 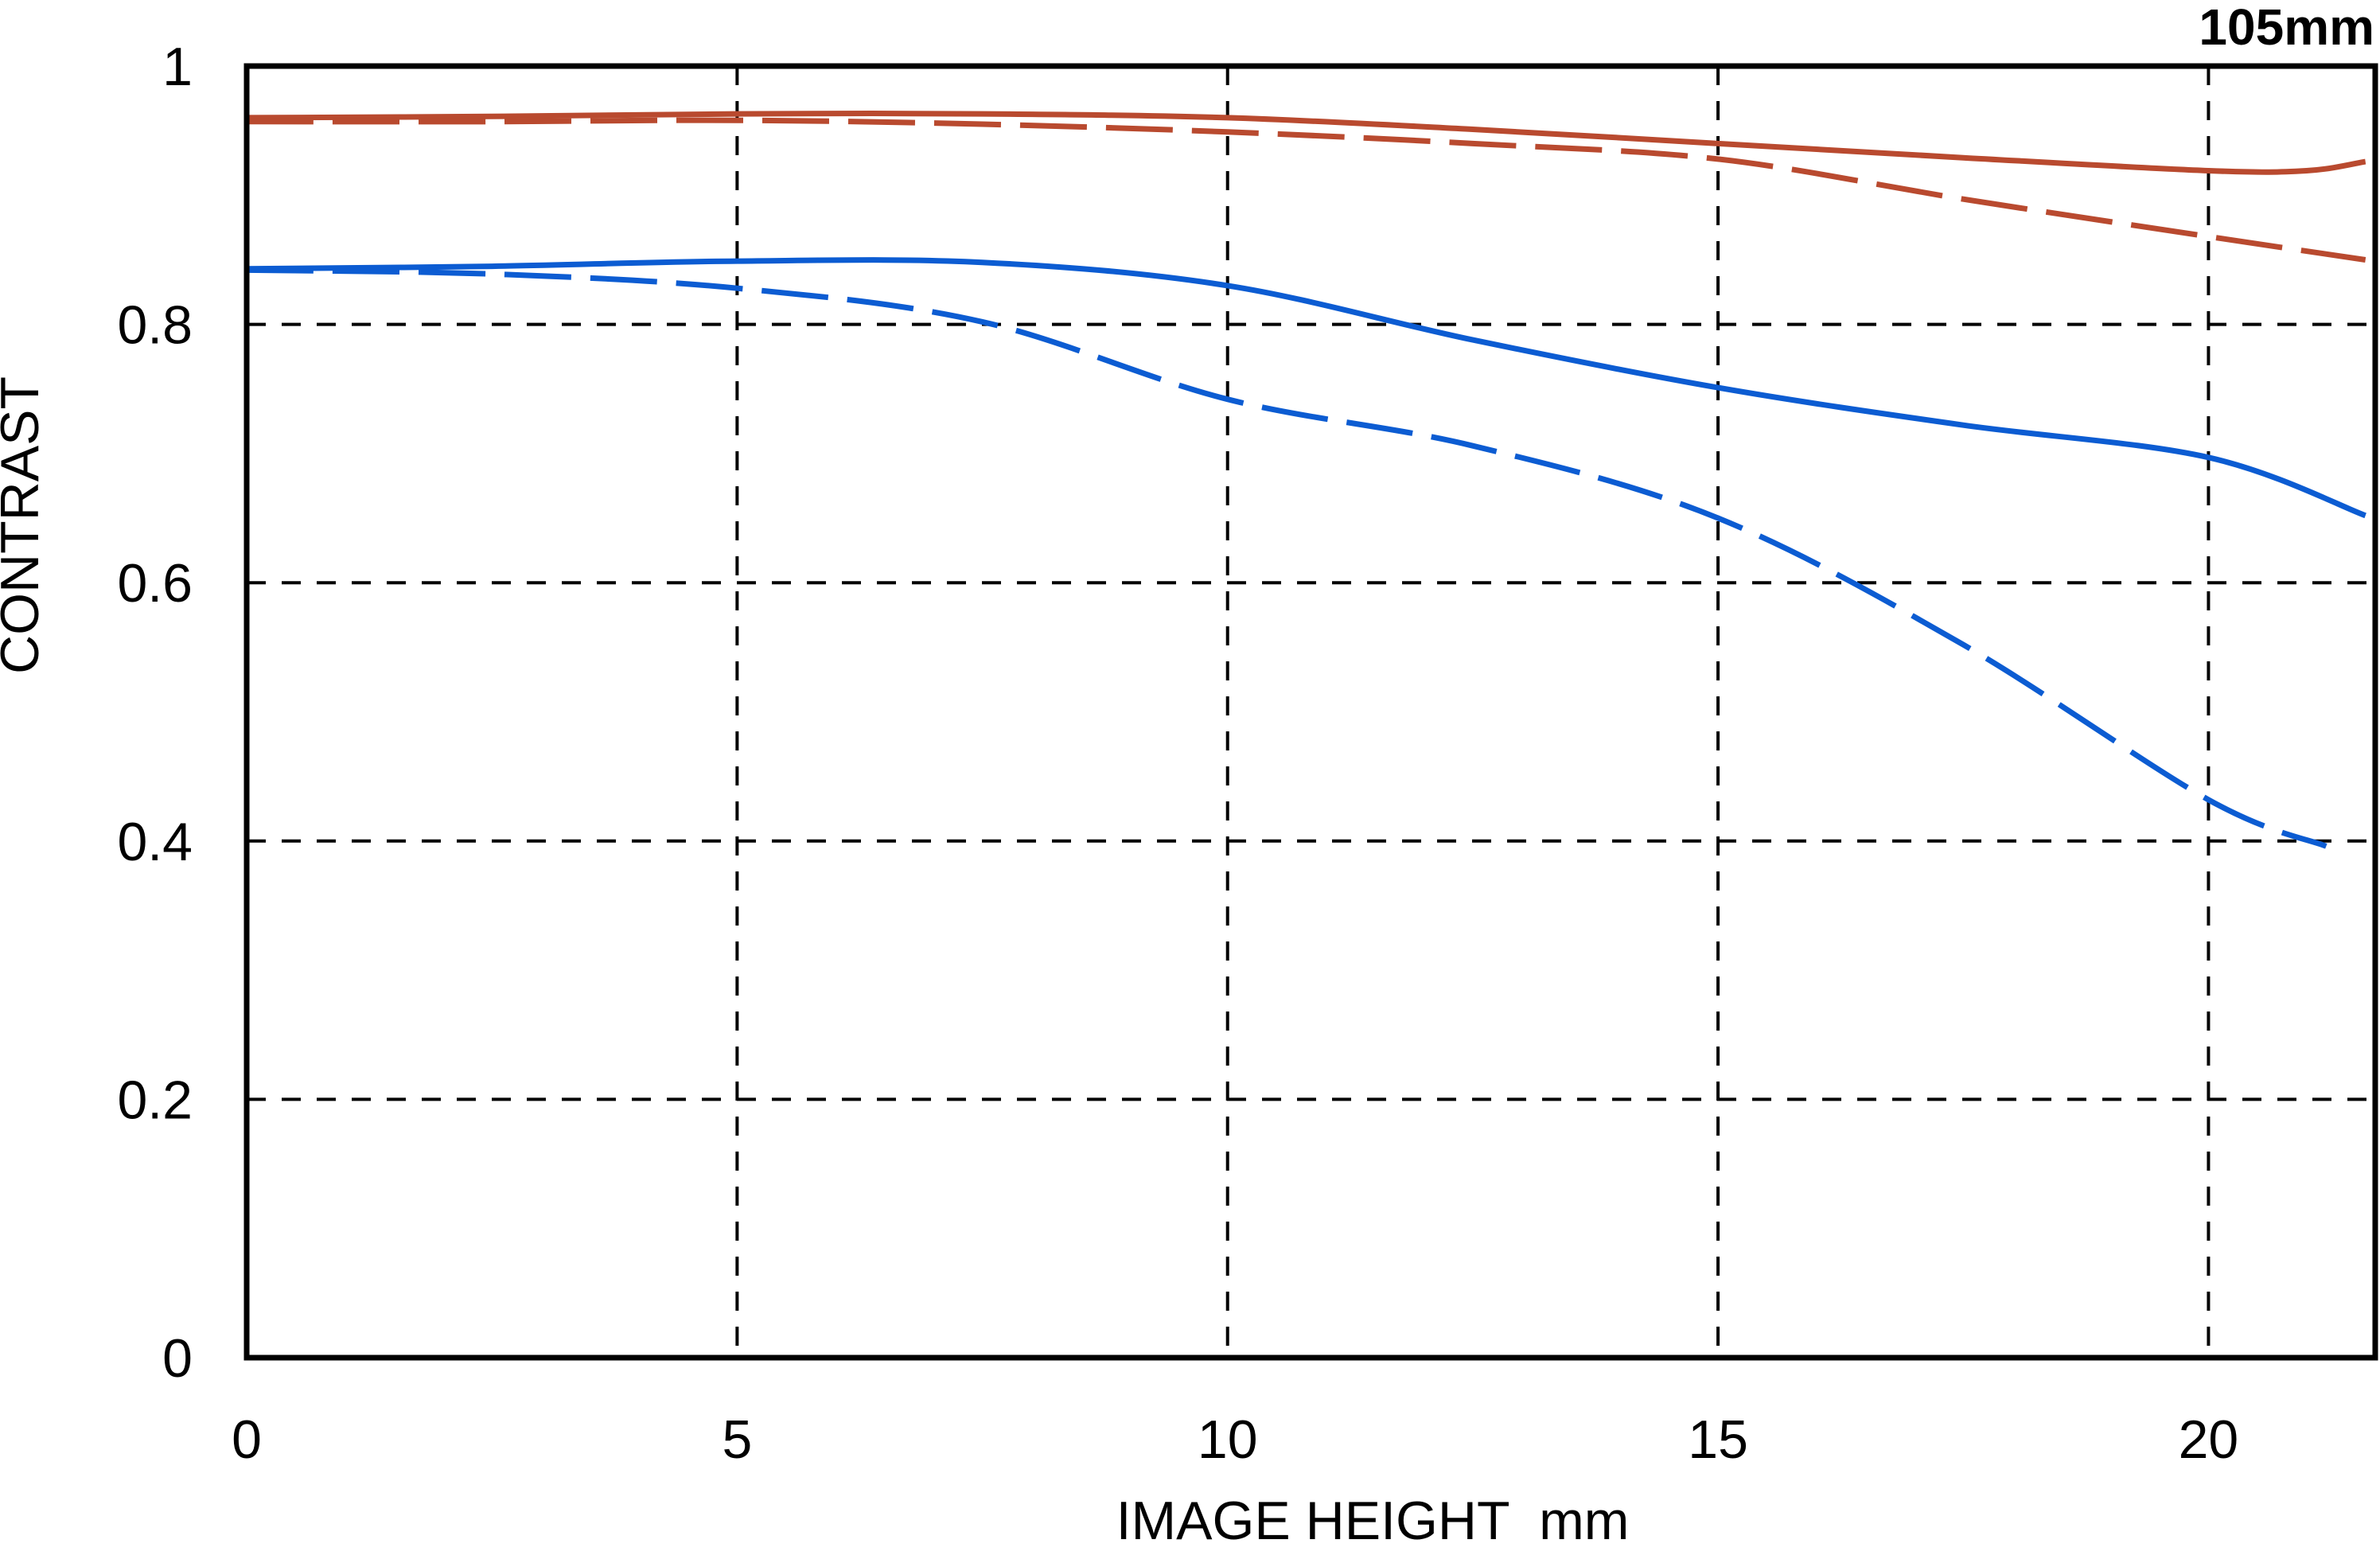 What do you see at coordinates (155, 713) in the screenshot?
I see `y-axis-tick-labels: 0 0.2 0.4 0.6 0.8 1` at bounding box center [155, 713].